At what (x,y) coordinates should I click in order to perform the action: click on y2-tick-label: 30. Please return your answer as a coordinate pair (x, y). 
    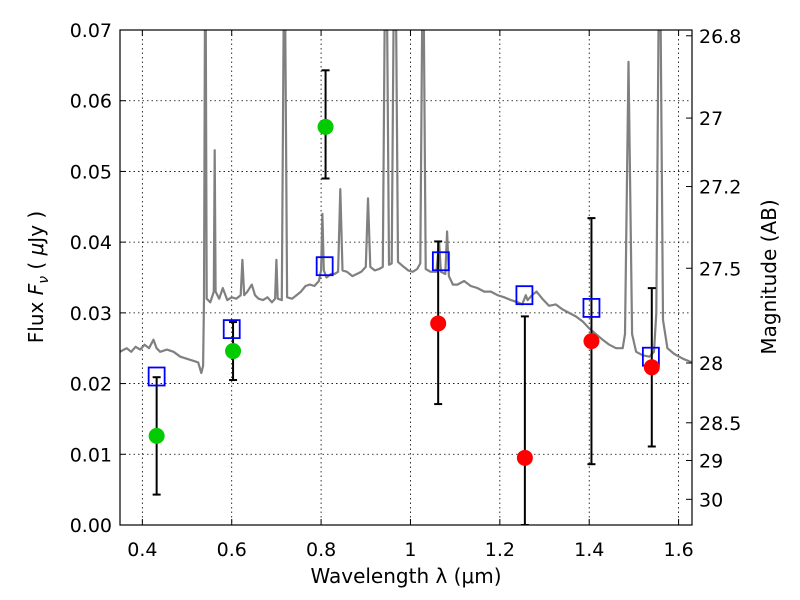
    Looking at the image, I should click on (711, 500).